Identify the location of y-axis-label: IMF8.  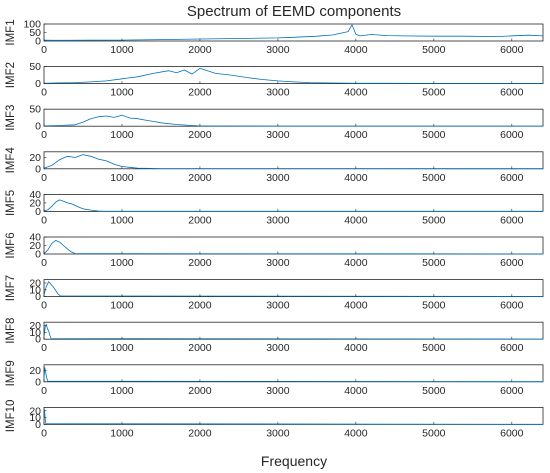
(11, 331).